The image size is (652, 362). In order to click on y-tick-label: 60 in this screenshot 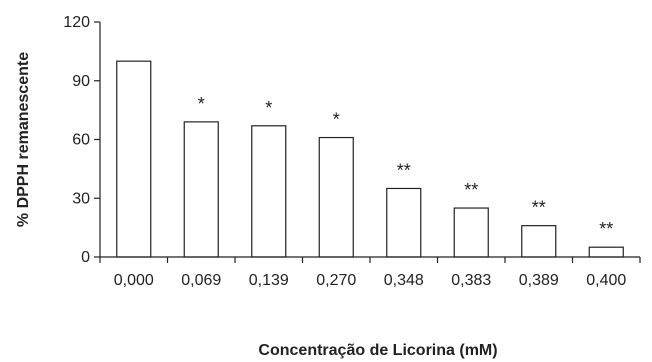, I will do `click(81, 140)`.